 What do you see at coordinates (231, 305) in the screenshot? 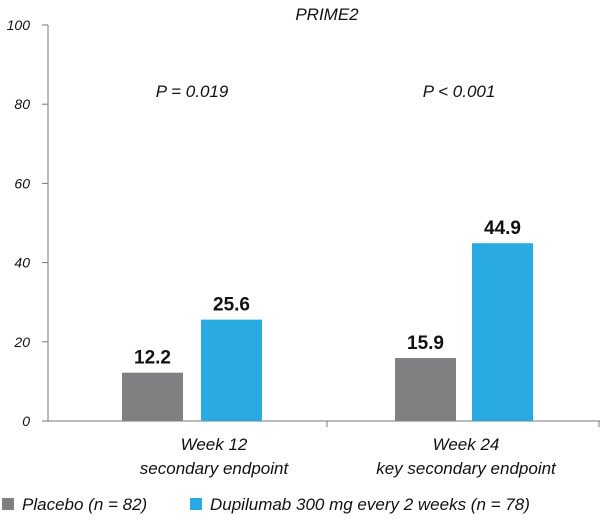
I see `data-label: 25.6` at bounding box center [231, 305].